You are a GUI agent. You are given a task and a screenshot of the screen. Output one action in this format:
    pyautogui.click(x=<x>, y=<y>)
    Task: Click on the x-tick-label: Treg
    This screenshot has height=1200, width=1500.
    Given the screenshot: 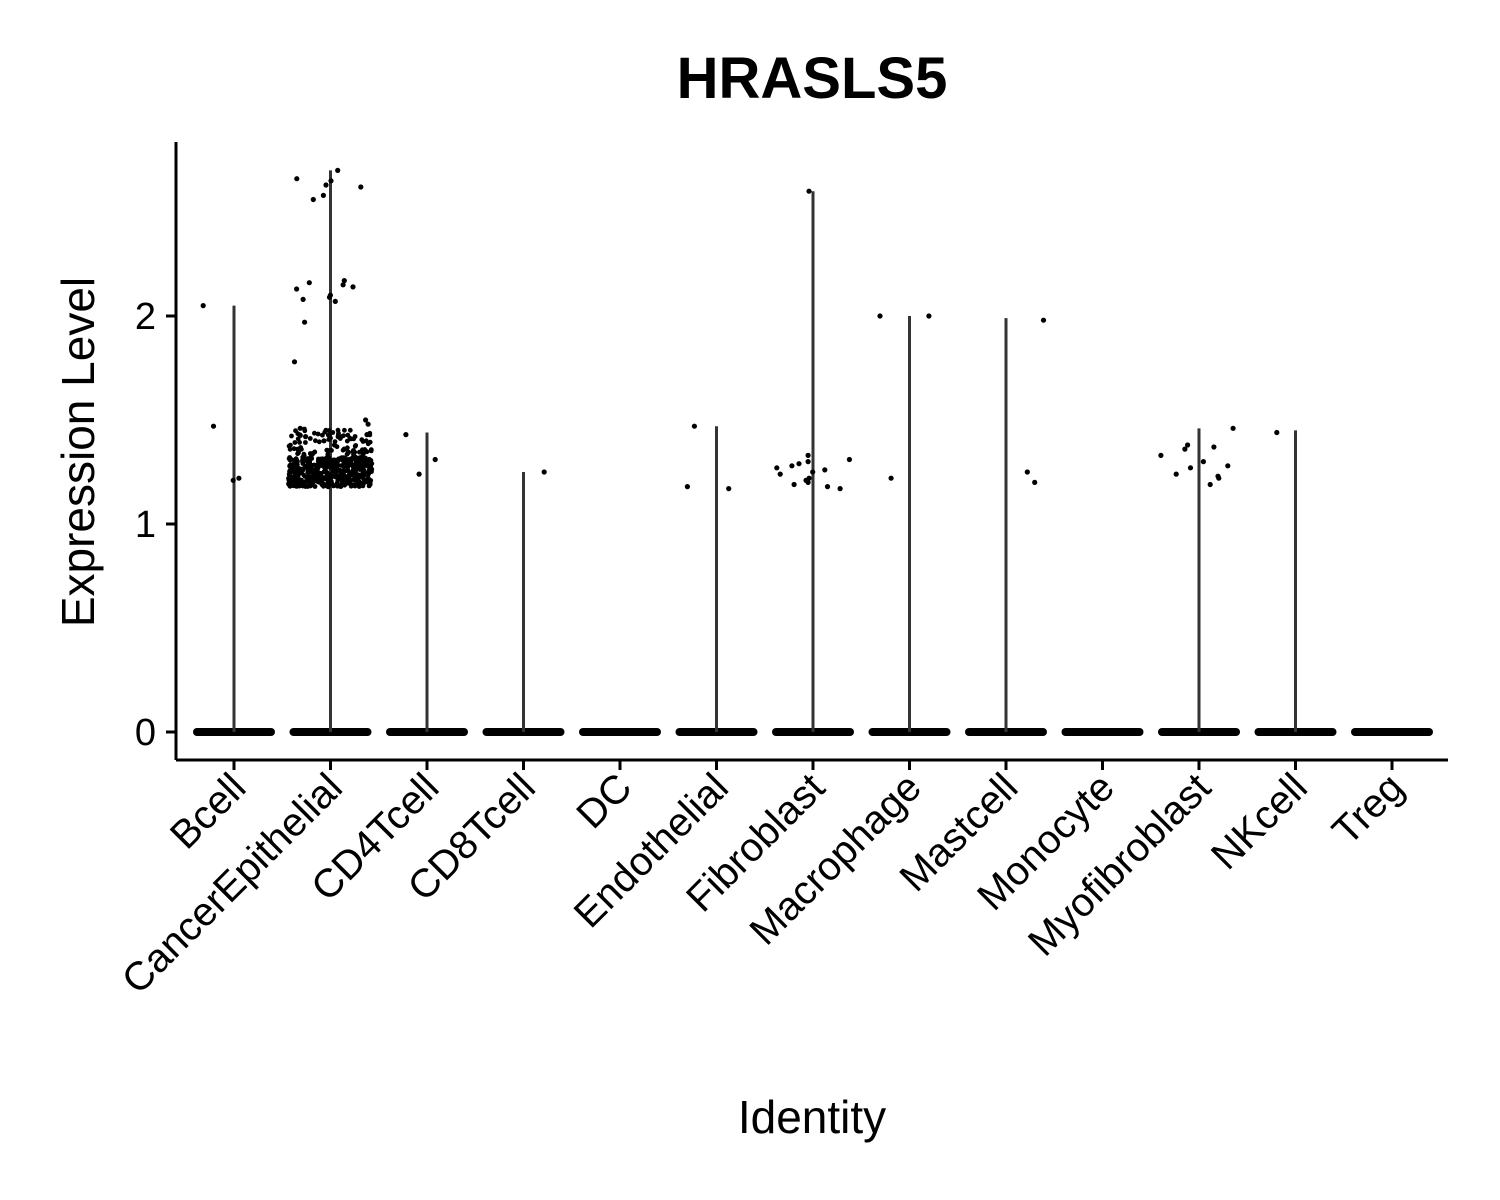 What is the action you would take?
    pyautogui.click(x=1368, y=809)
    